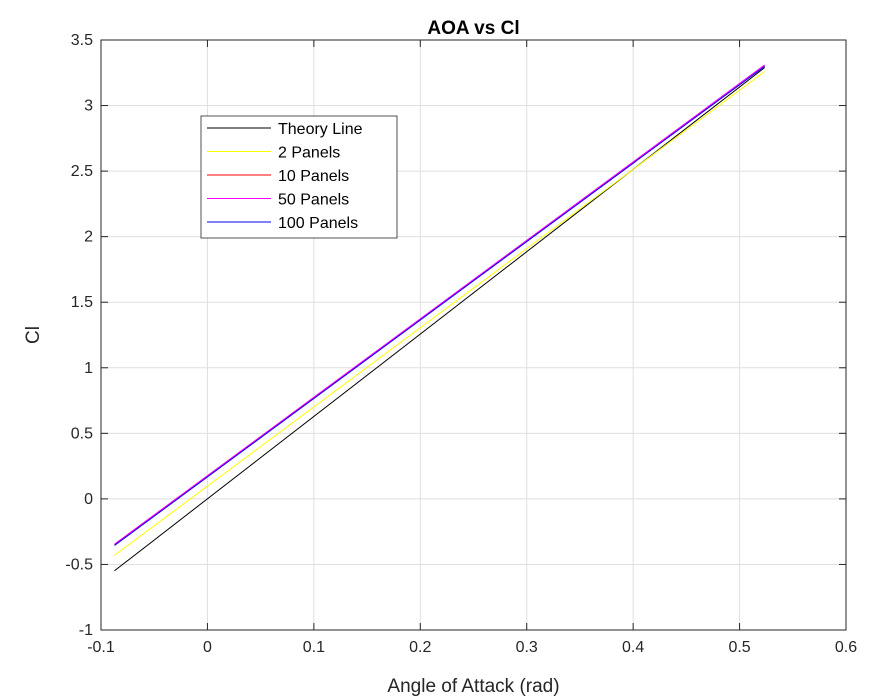  What do you see at coordinates (309, 153) in the screenshot?
I see `legend-entry: 2 Panels` at bounding box center [309, 153].